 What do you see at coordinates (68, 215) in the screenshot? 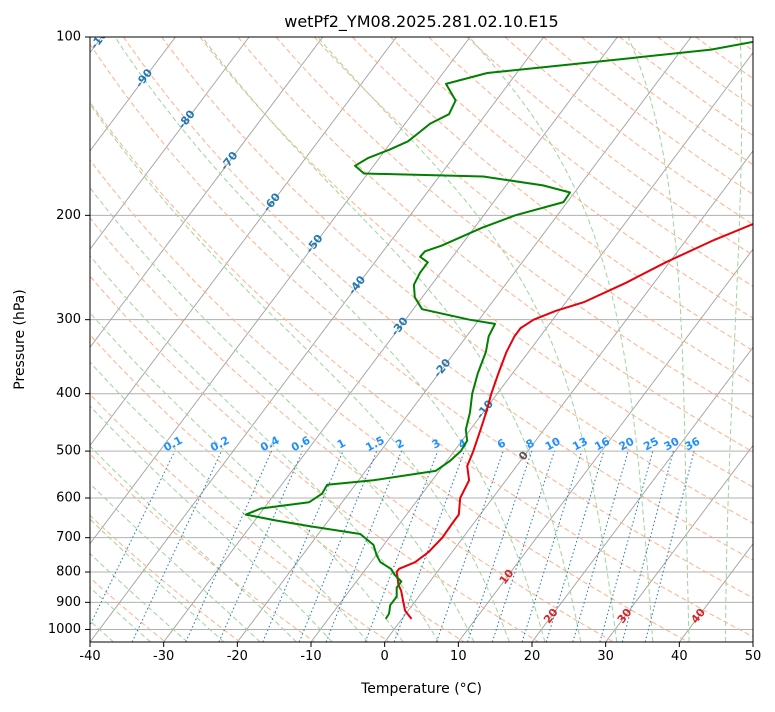
I see `y-tick-label: 200` at bounding box center [68, 215].